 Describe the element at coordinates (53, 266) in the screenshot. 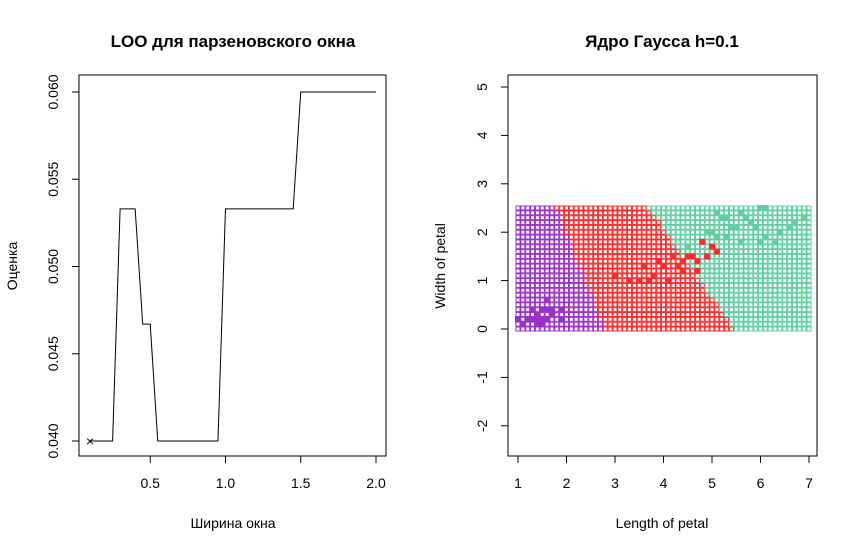

I see `left-y-tick-label: 0.050` at that location.